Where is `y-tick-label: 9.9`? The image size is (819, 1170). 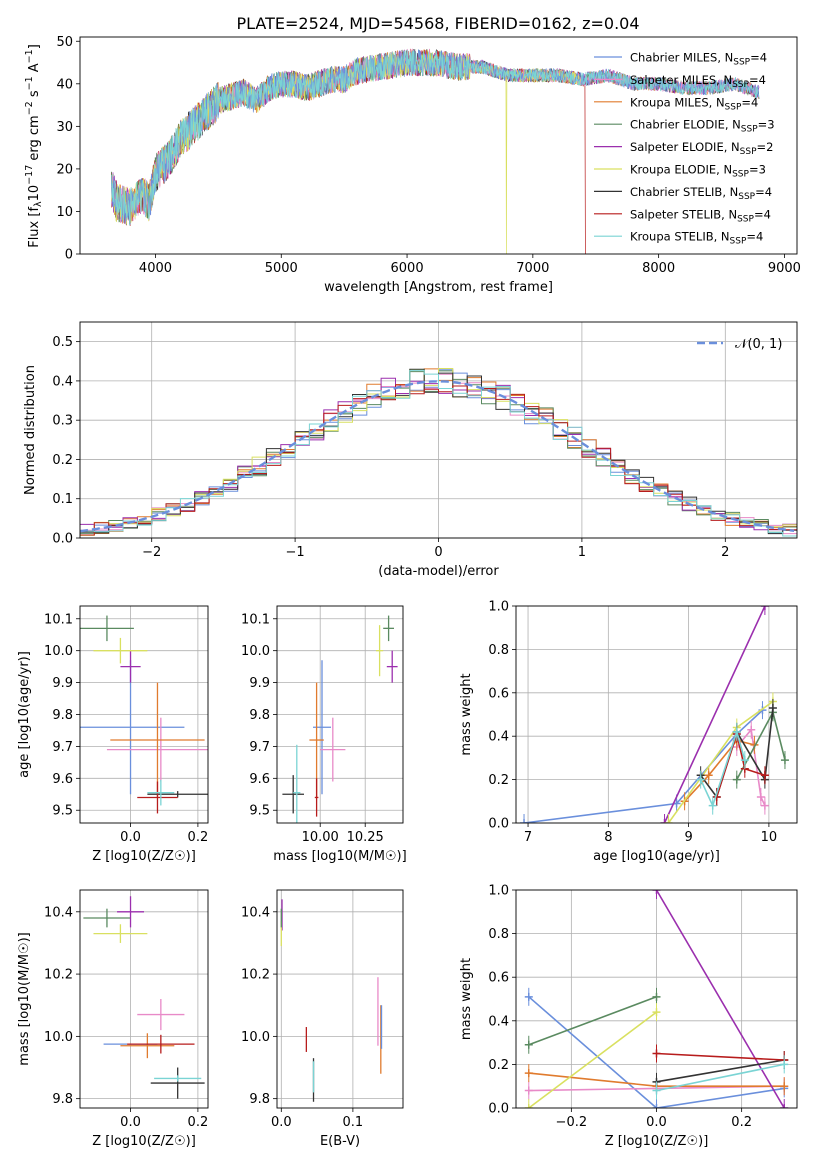
y-tick-label: 9.9 is located at coordinates (62, 683).